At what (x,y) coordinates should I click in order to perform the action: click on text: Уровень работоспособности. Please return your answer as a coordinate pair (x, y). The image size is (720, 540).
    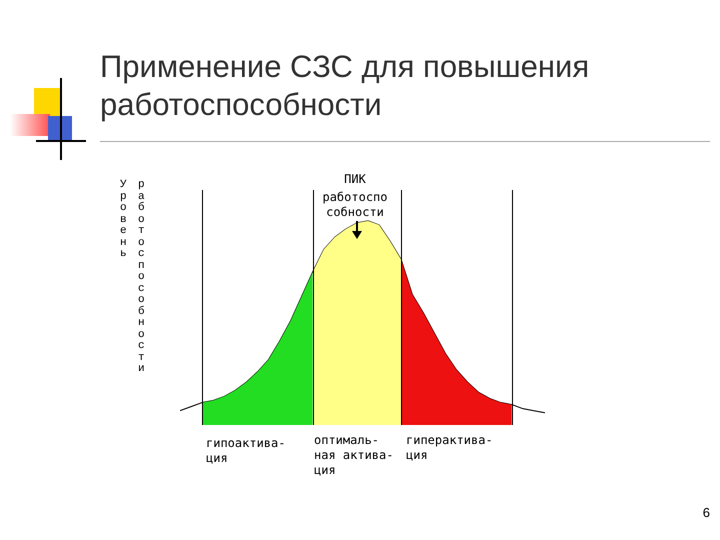
    Looking at the image, I should click on (132, 277).